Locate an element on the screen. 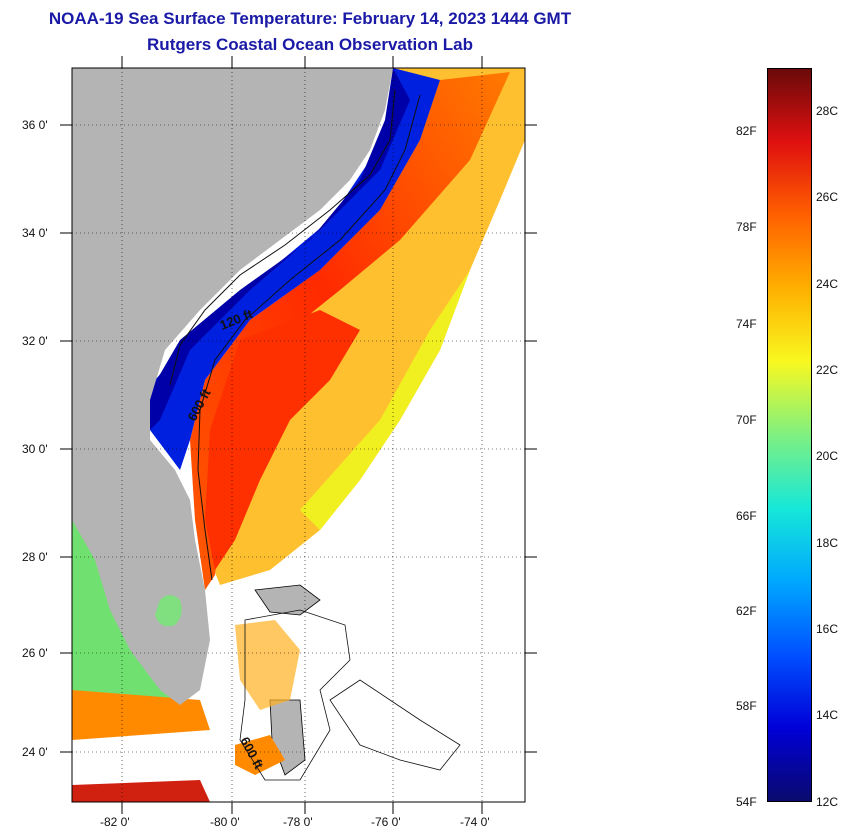 This screenshot has height=832, width=849. colorbar-f-label: 78F is located at coordinates (746, 227).